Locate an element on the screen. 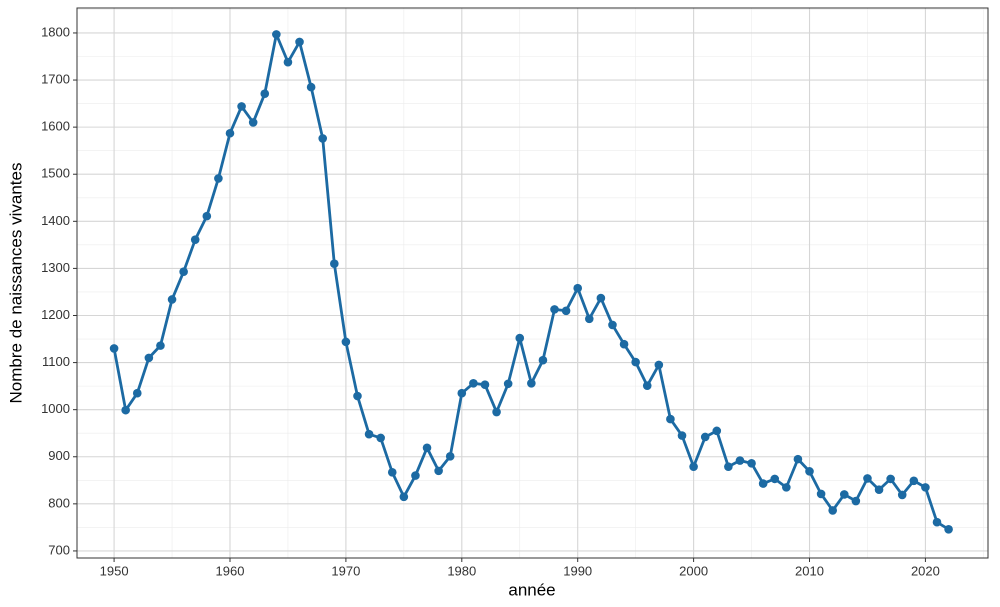  y-tick-label: 700 is located at coordinates (59, 549).